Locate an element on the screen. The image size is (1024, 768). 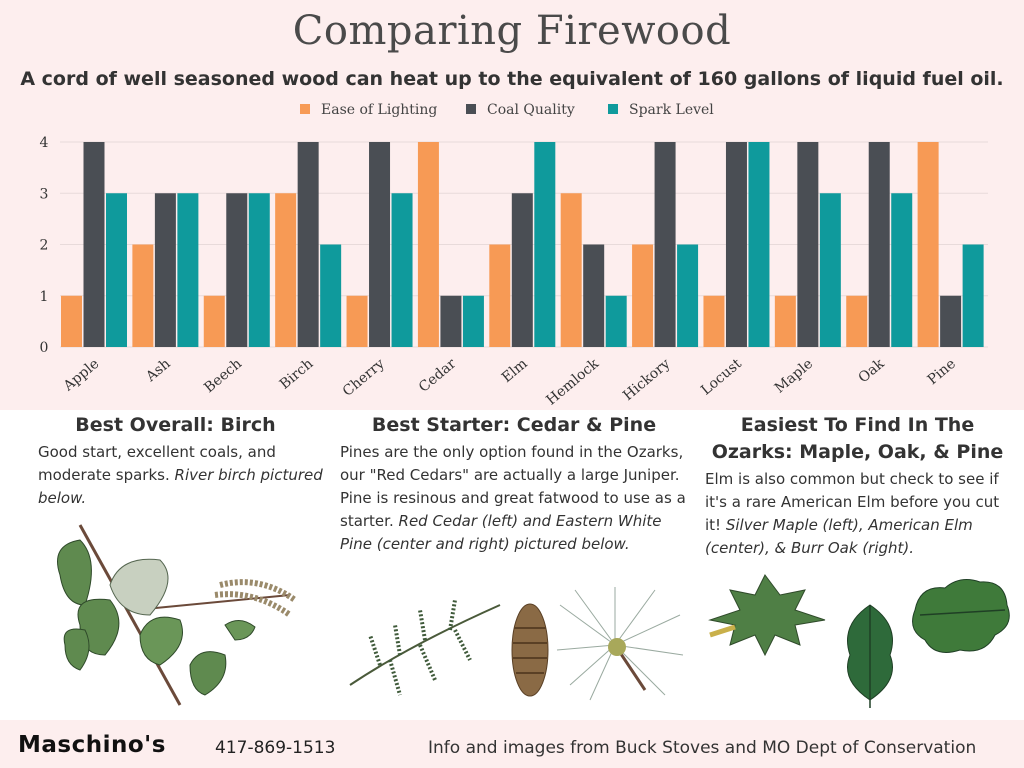
x-tick-label: Ash is located at coordinates (157, 371).